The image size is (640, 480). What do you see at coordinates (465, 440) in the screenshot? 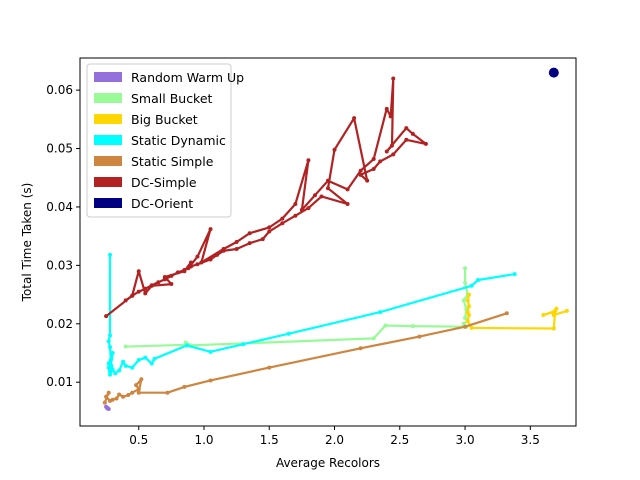
I see `x-tick-label: 3.0` at bounding box center [465, 440].